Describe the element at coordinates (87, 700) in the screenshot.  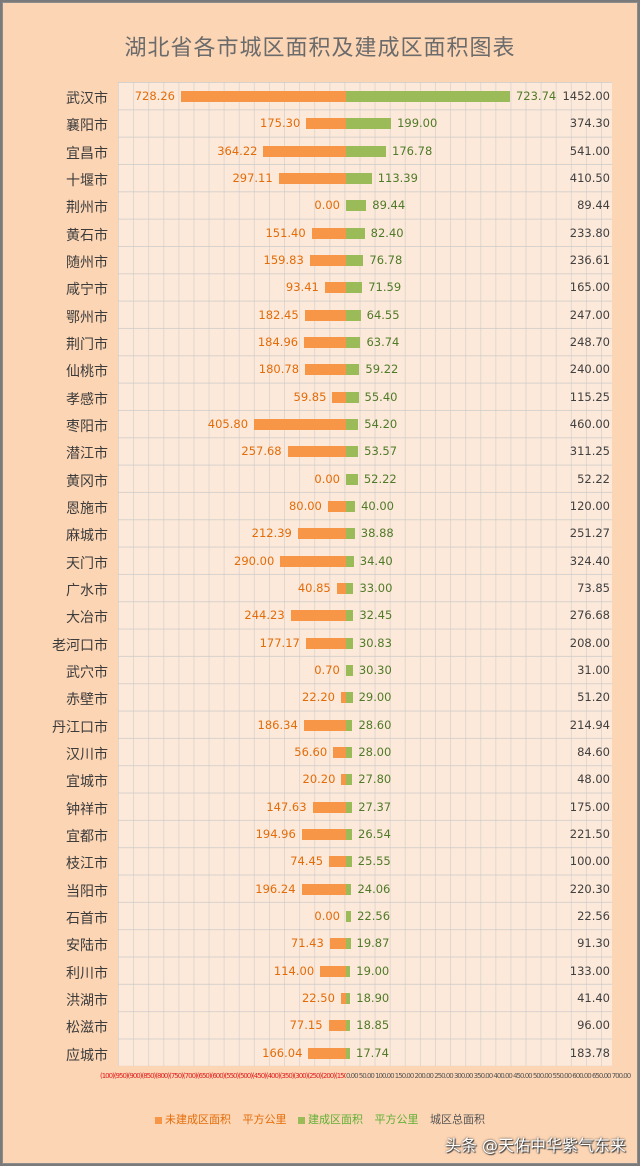
I see `city-label: 赤壁市` at that location.